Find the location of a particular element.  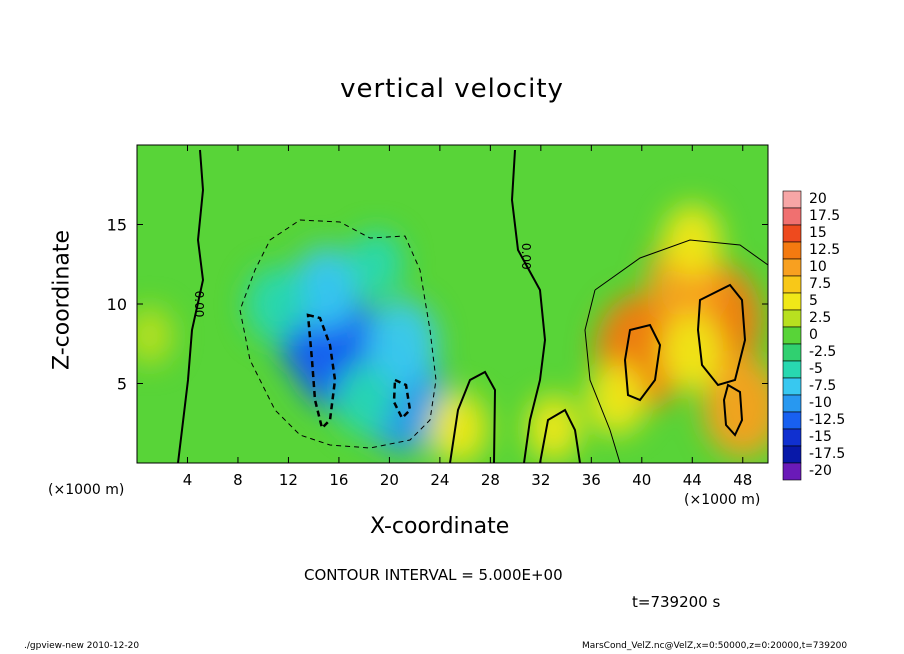

x-tick-label-0: 4 is located at coordinates (188, 480).